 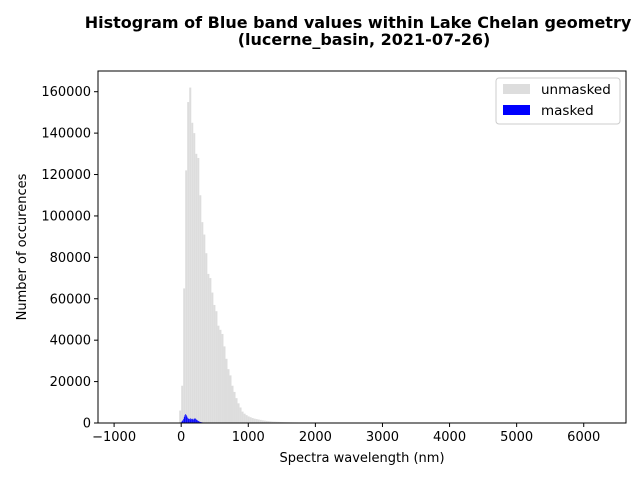 What do you see at coordinates (516, 437) in the screenshot?
I see `x-tick-label: 5000` at bounding box center [516, 437].